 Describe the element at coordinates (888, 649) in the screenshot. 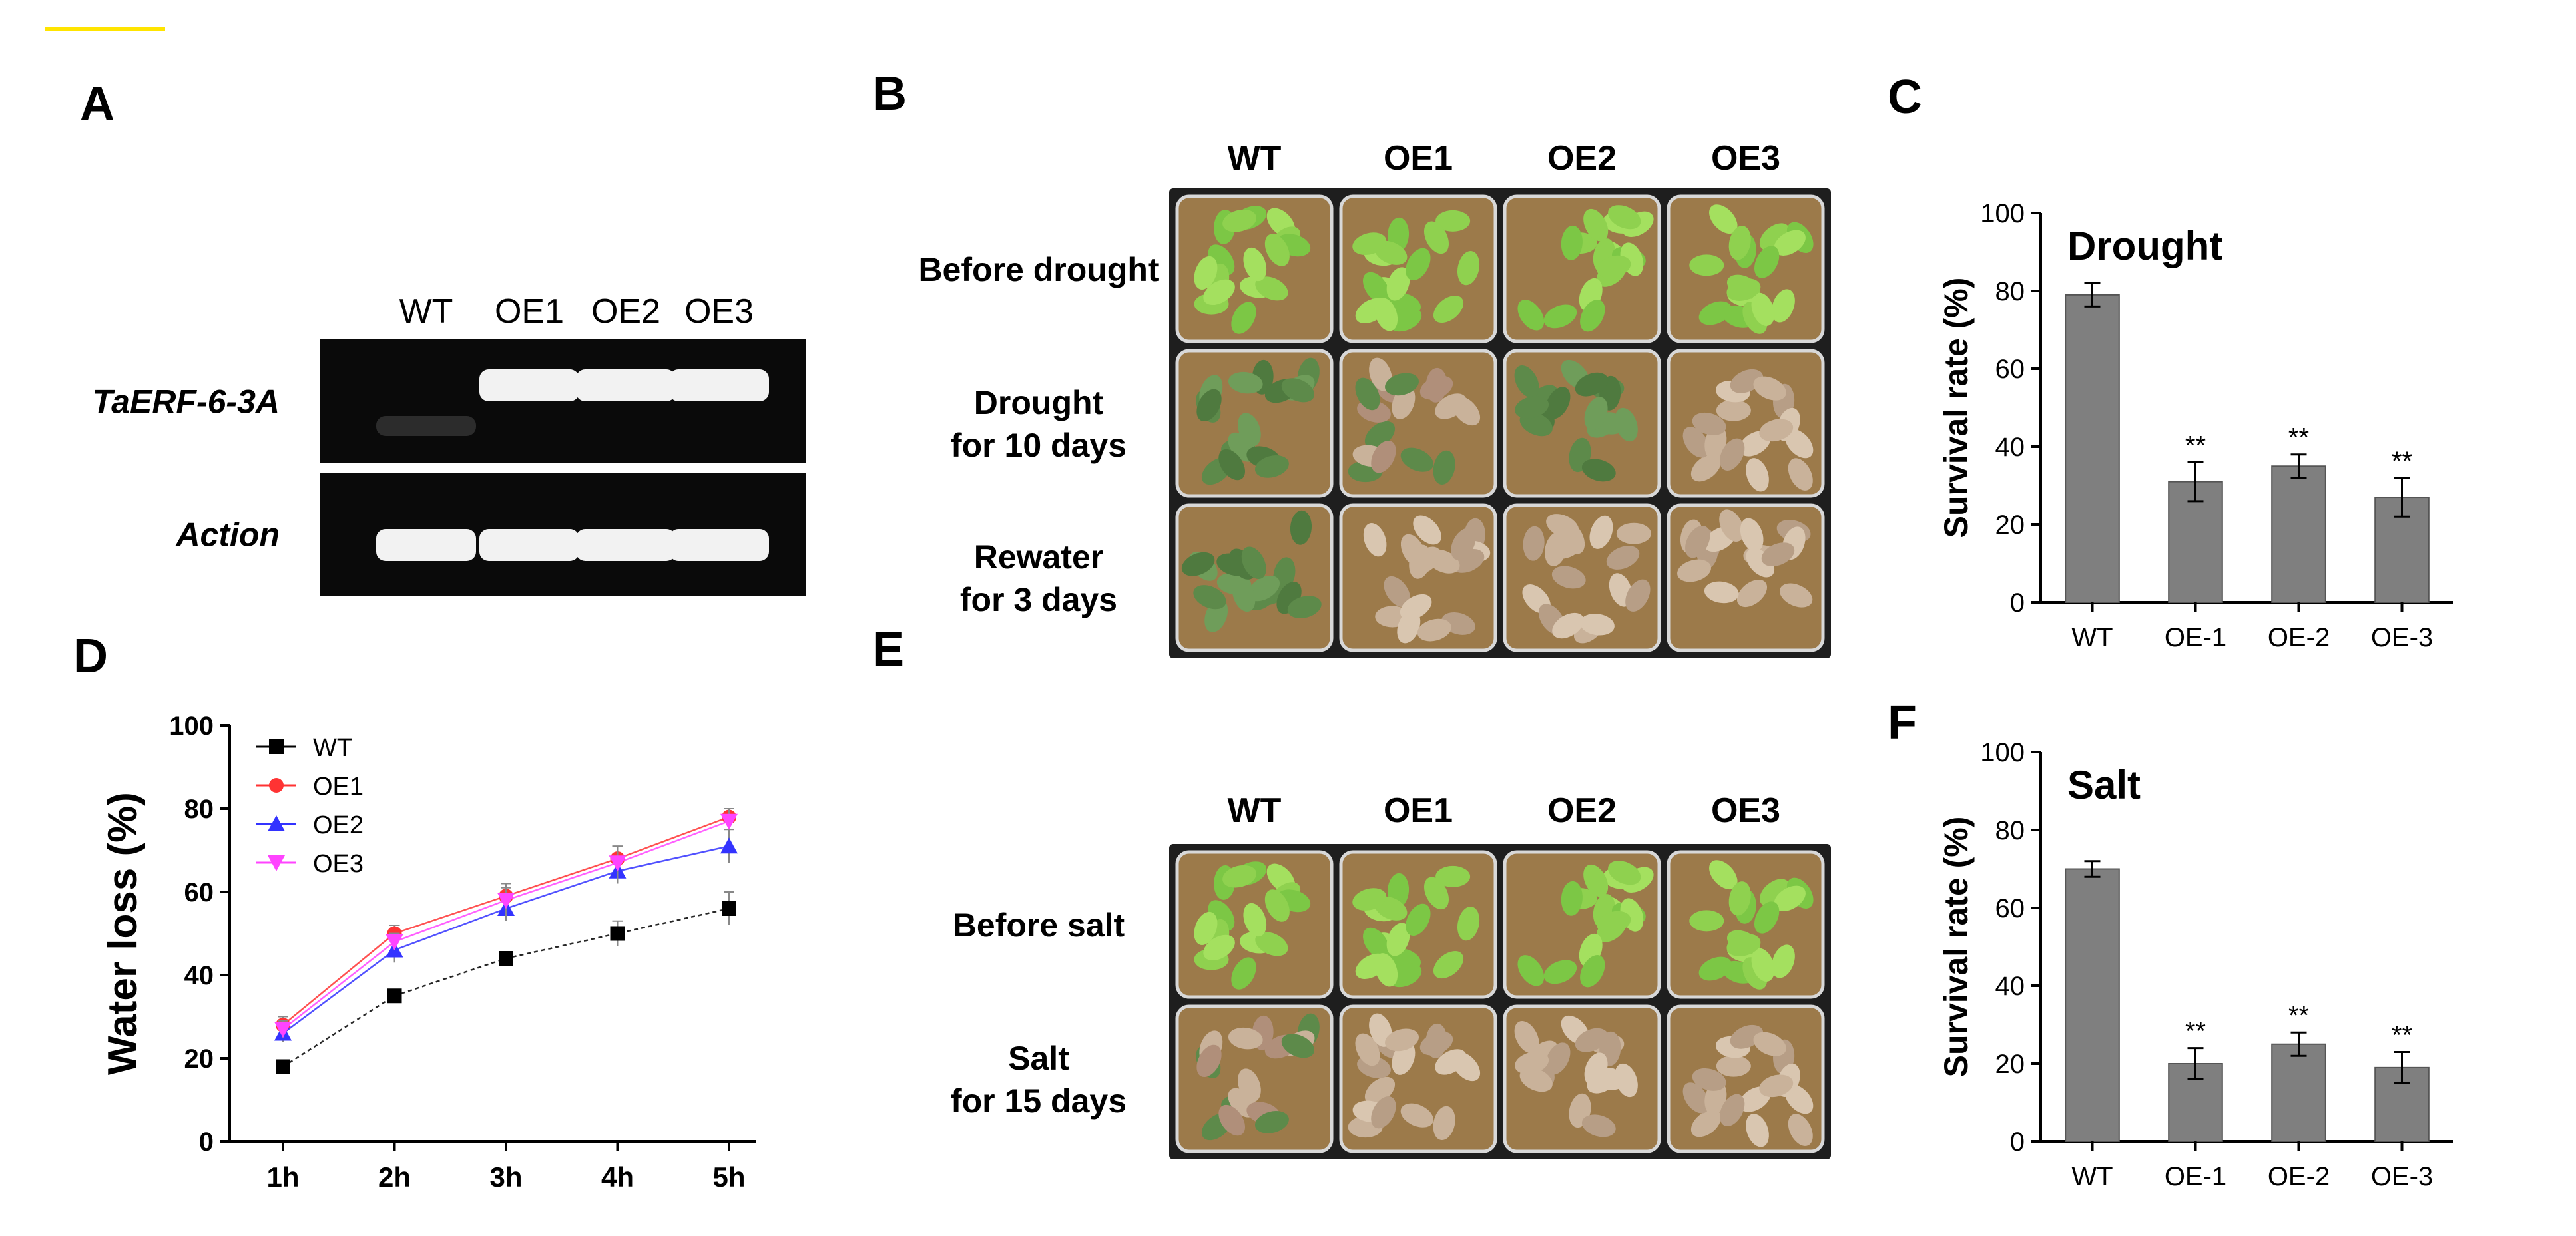

I see `panel-letter-e: E` at that location.